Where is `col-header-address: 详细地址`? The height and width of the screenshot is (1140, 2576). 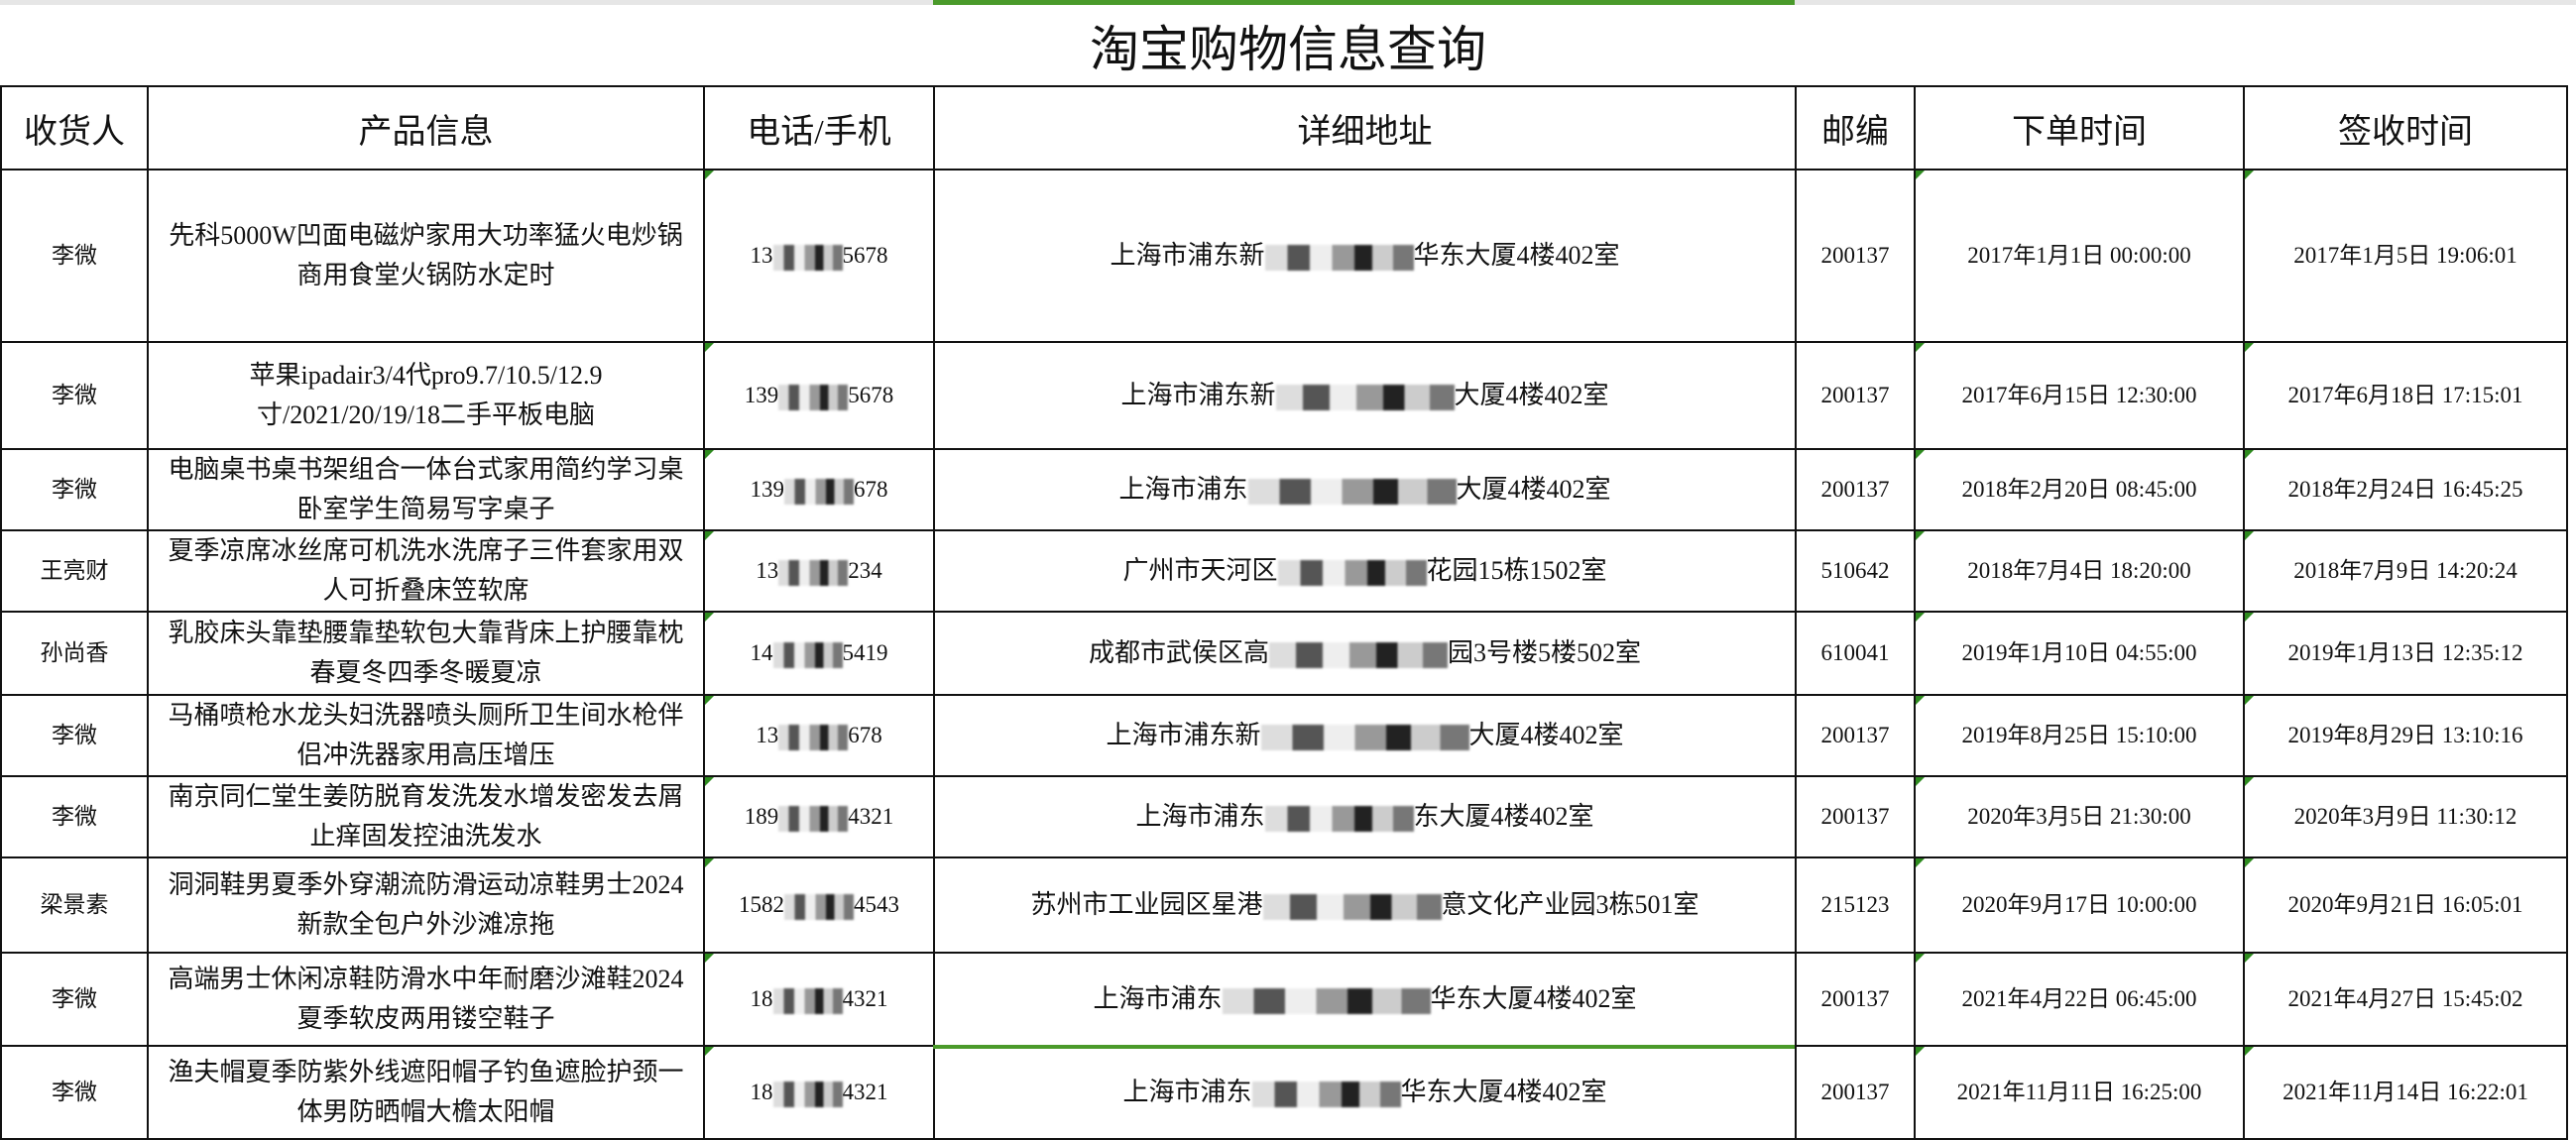
col-header-address: 详细地址 is located at coordinates (1365, 128).